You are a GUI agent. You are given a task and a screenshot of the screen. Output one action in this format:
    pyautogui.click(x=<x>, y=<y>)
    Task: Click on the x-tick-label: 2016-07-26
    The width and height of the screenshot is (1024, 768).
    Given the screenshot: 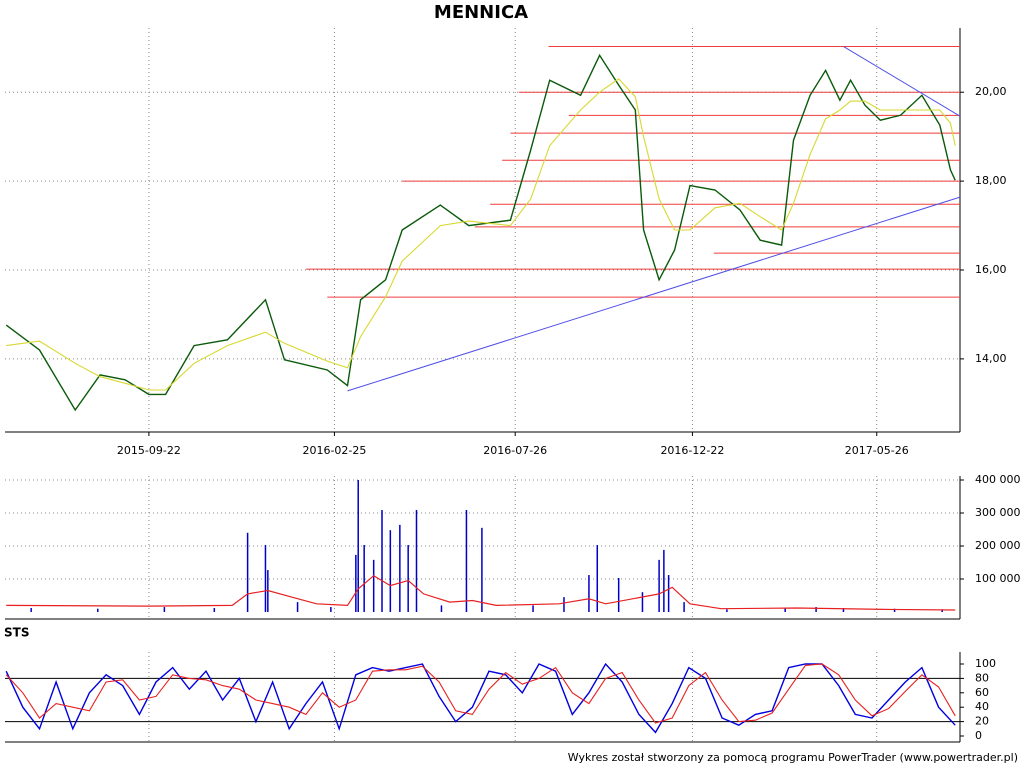 What is the action you would take?
    pyautogui.click(x=515, y=450)
    